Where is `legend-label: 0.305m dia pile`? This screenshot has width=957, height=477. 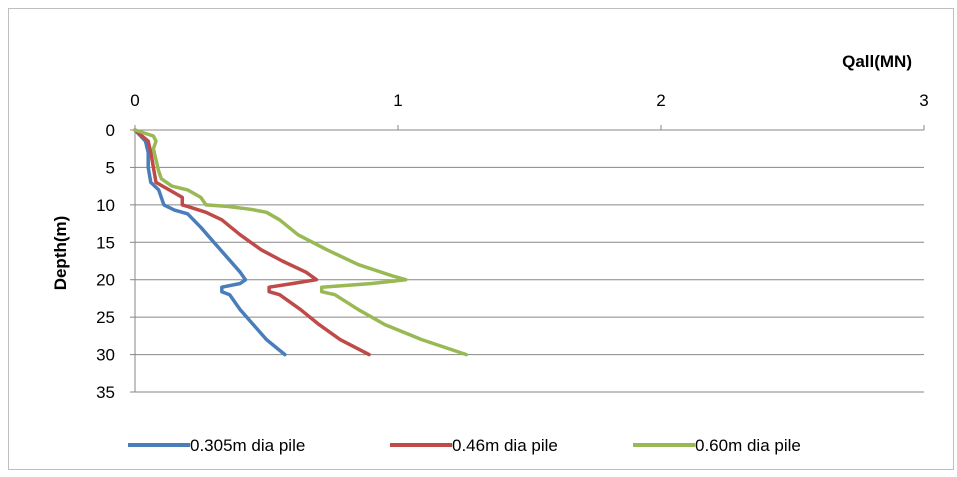 legend-label: 0.305m dia pile is located at coordinates (247, 445).